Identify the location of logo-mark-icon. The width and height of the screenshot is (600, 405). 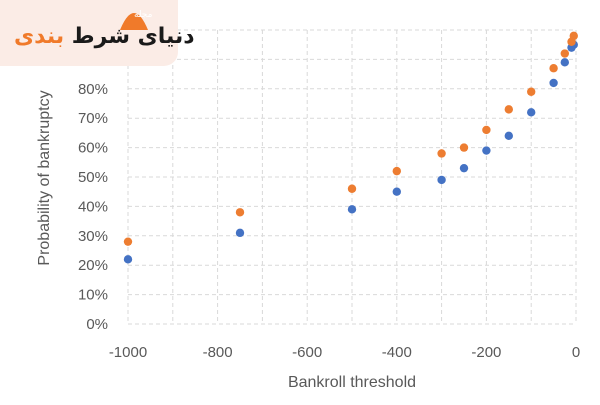
(134, 21).